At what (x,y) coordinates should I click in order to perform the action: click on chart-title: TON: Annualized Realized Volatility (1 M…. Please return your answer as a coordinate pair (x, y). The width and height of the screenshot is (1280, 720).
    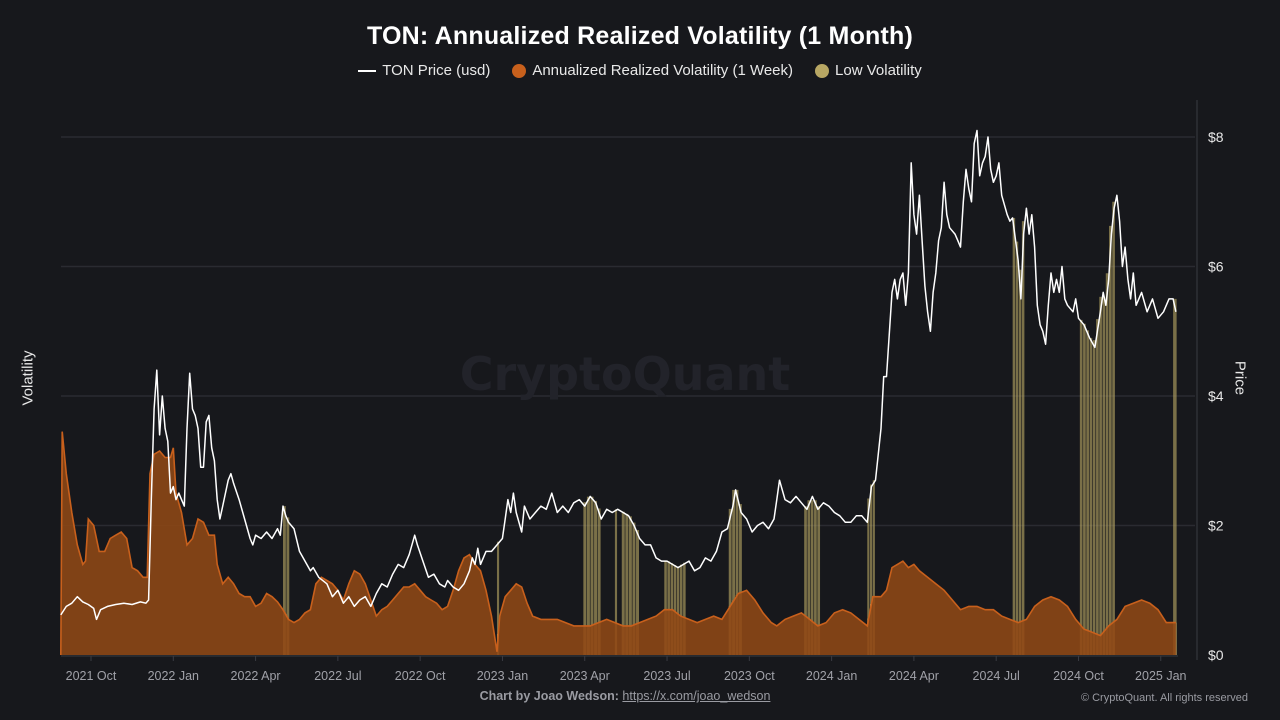
    Looking at the image, I should click on (640, 36).